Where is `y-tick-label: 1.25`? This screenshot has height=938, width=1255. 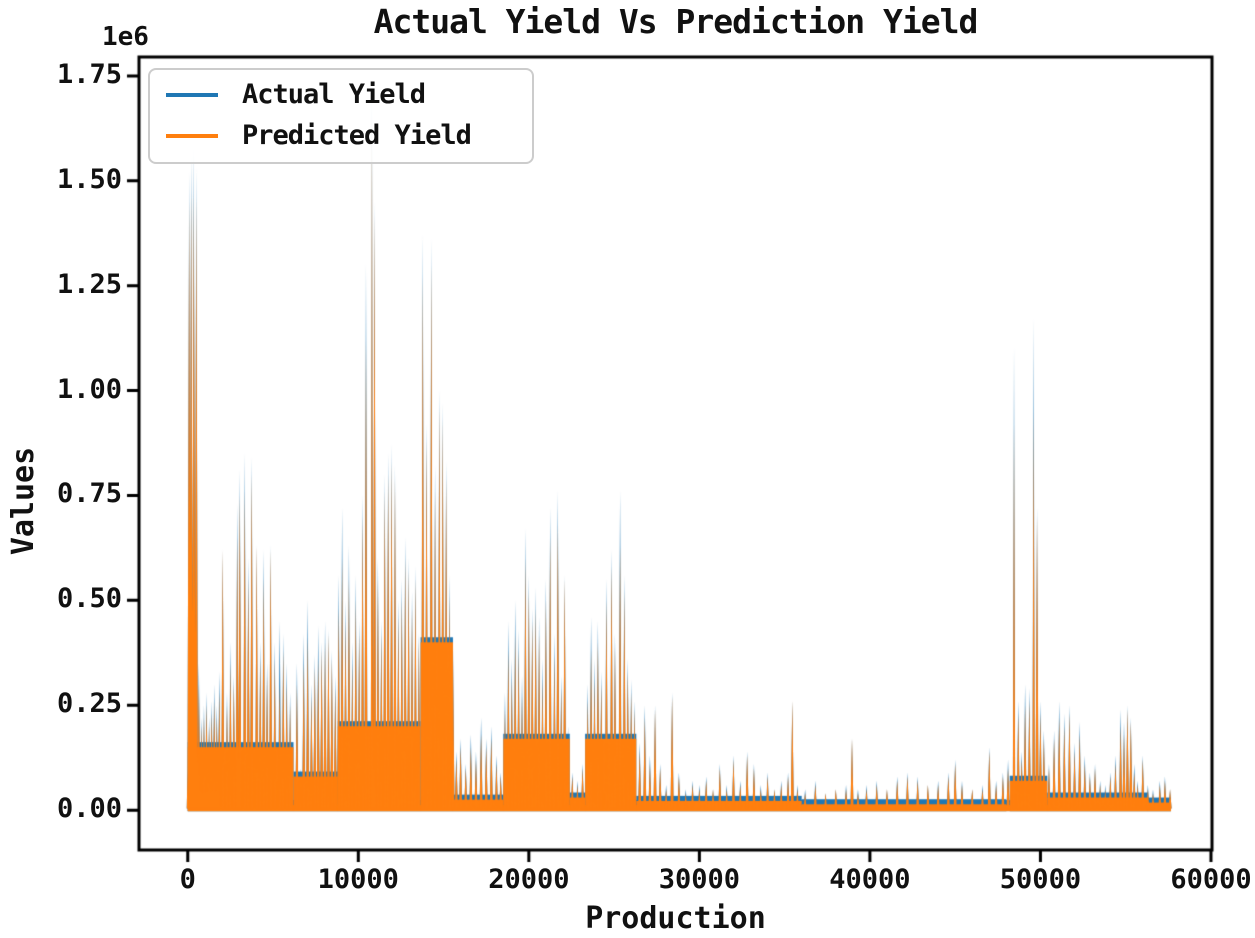 y-tick-label: 1.25 is located at coordinates (89, 284).